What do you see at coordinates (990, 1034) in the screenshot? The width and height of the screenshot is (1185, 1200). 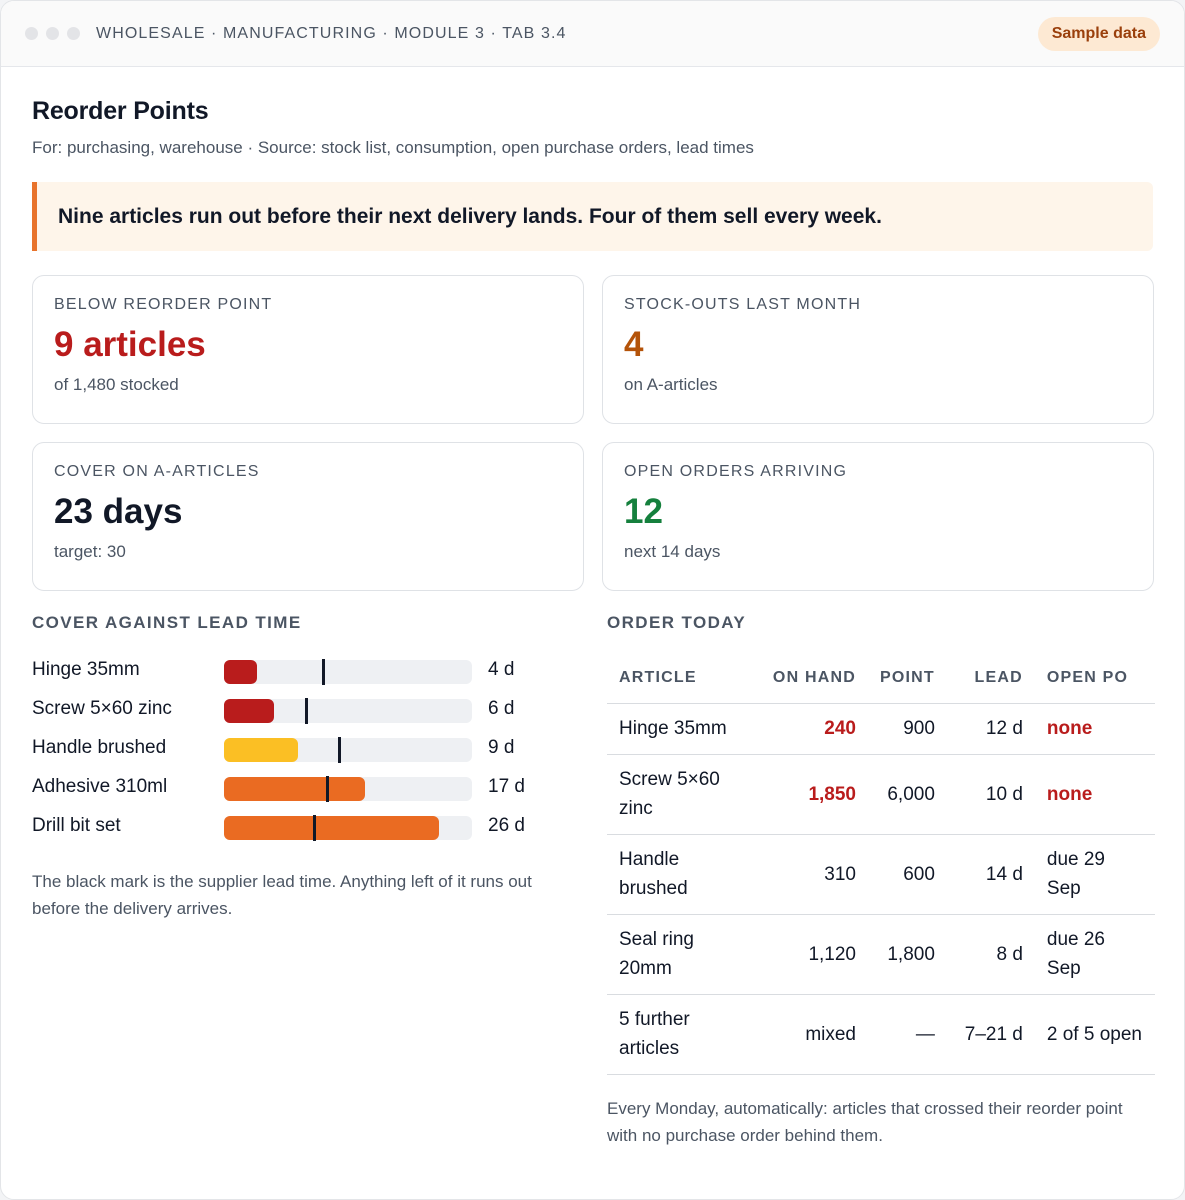 I see `cell-lead: 7–21 d` at bounding box center [990, 1034].